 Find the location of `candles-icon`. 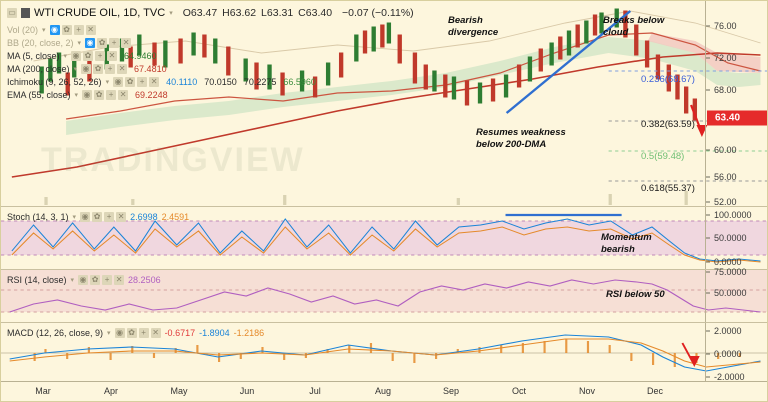

candles-icon is located at coordinates (25, 13).